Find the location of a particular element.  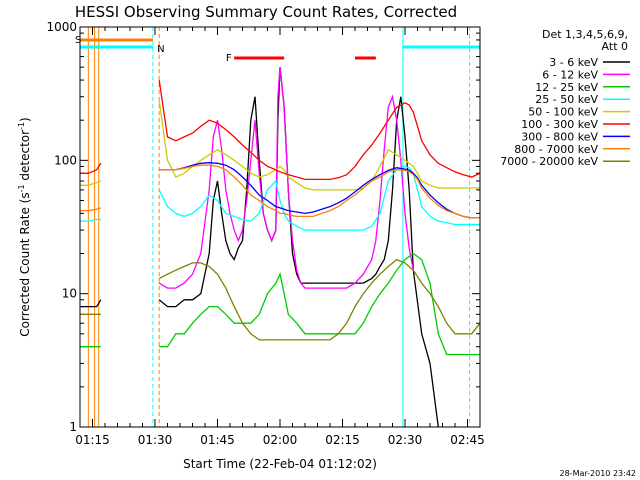

x-tick-label: 01:45 is located at coordinates (217, 440).